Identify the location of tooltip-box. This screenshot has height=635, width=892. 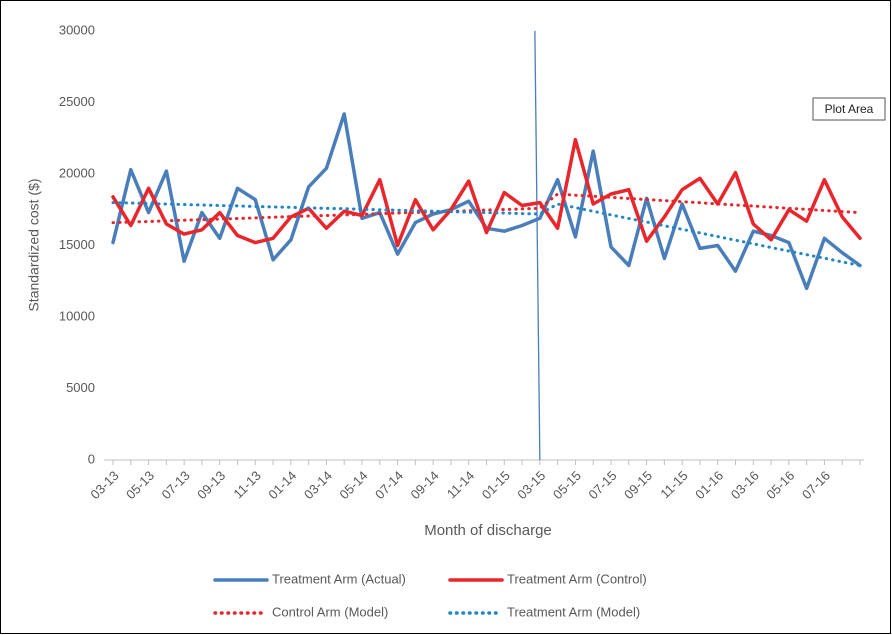
(849, 109).